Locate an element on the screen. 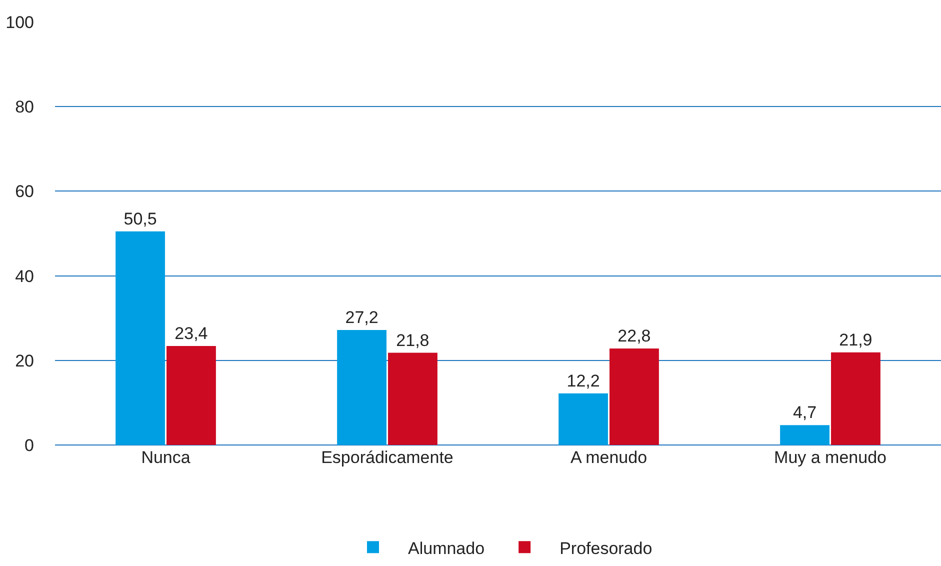  legend-label: Alumnado is located at coordinates (446, 548).